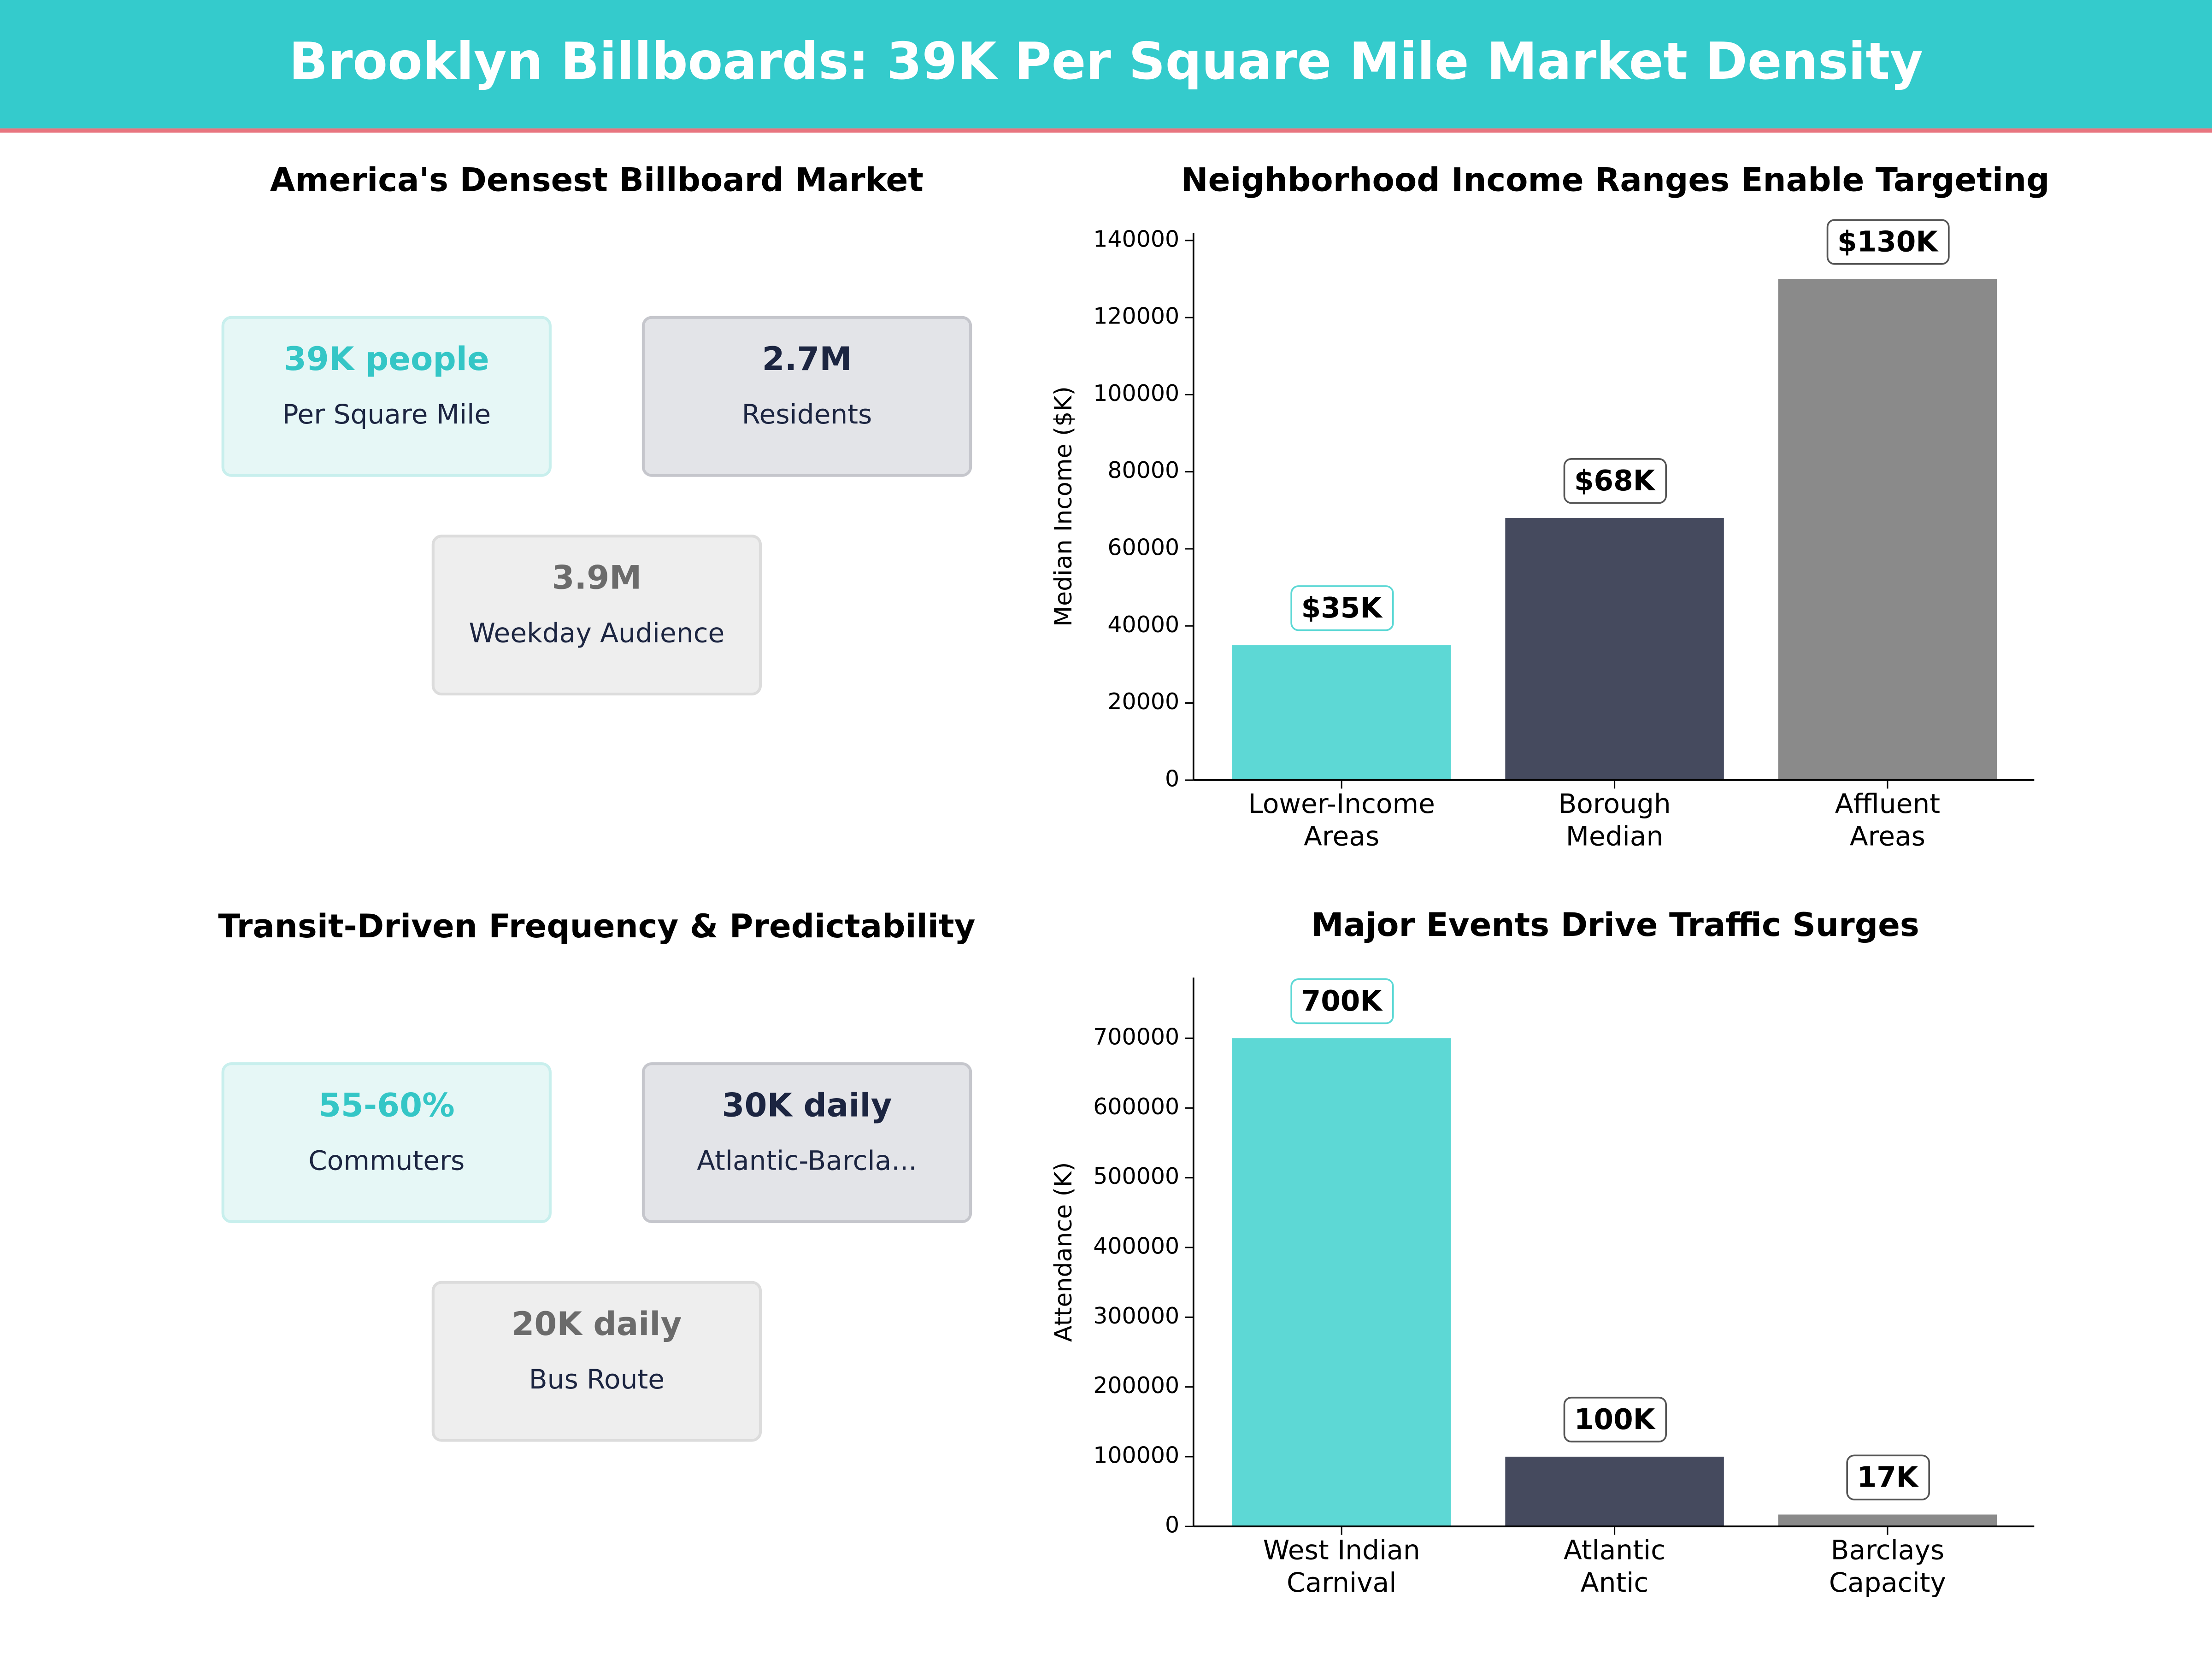 The width and height of the screenshot is (2212, 1659). I want to click on stat-value: 3.9M, so click(597, 578).